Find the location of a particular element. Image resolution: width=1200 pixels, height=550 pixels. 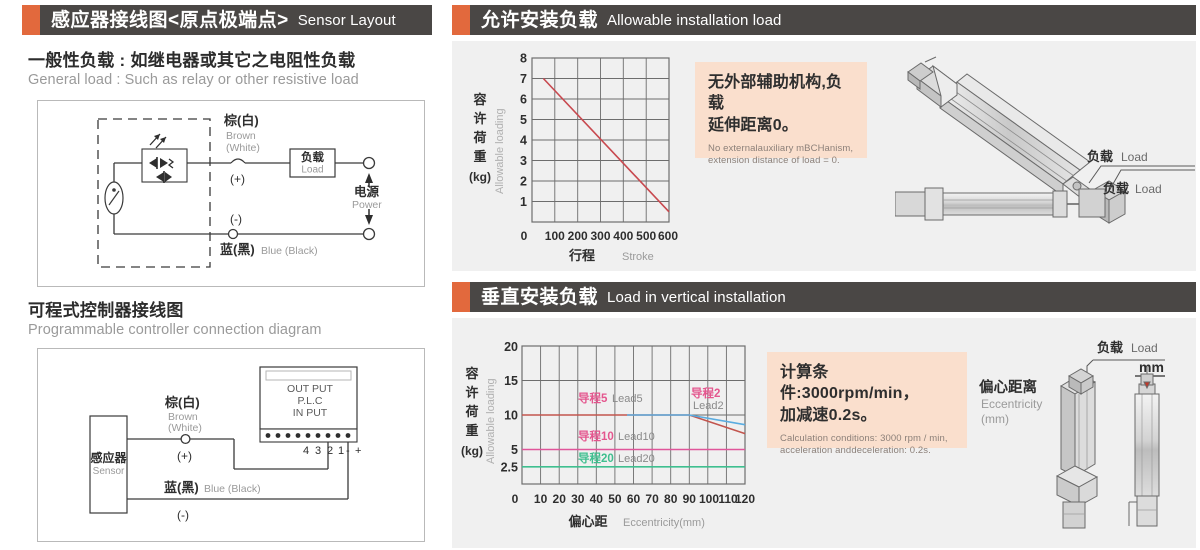

chart2-xtick-20: 20 is located at coordinates (560, 499).